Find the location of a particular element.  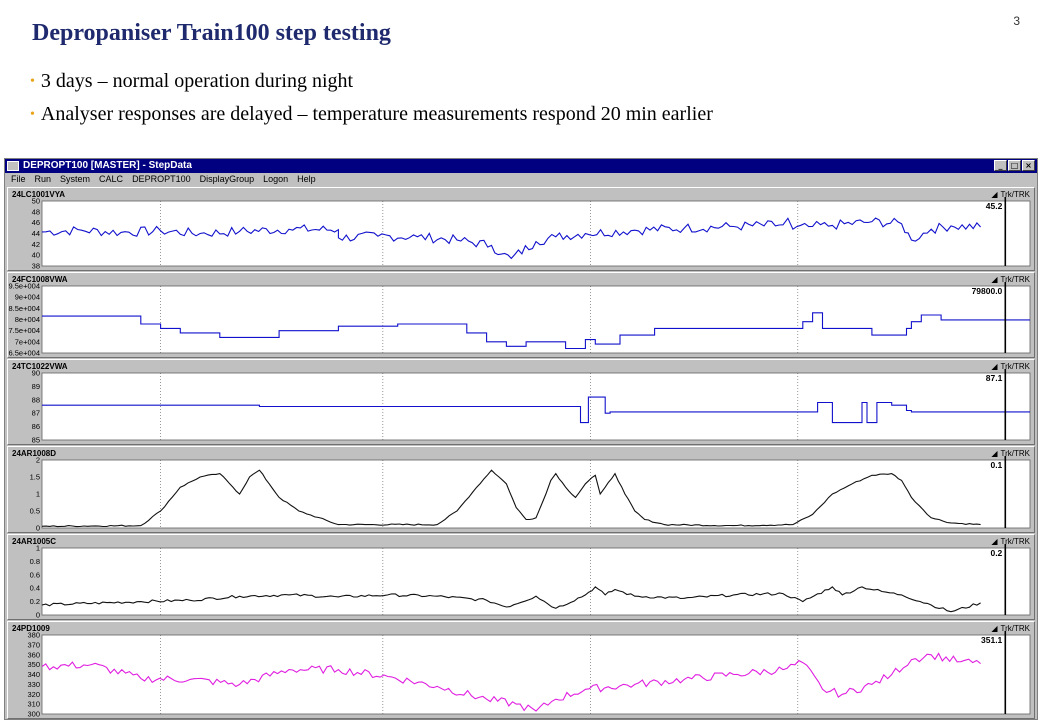

y-tick-label: 90 is located at coordinates (36, 373).